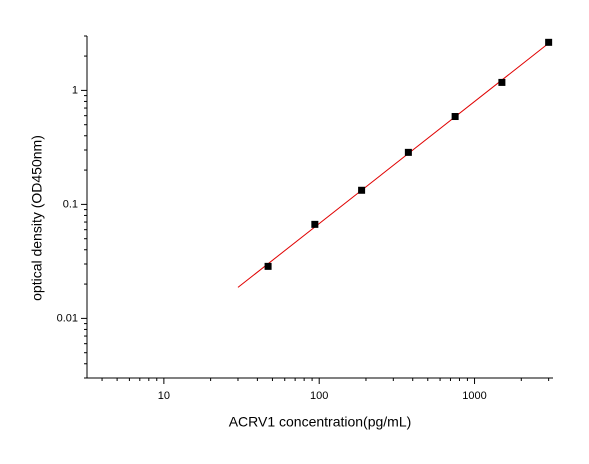 This screenshot has height=464, width=589. What do you see at coordinates (67, 318) in the screenshot?
I see `y-tick-label: 0.01` at bounding box center [67, 318].